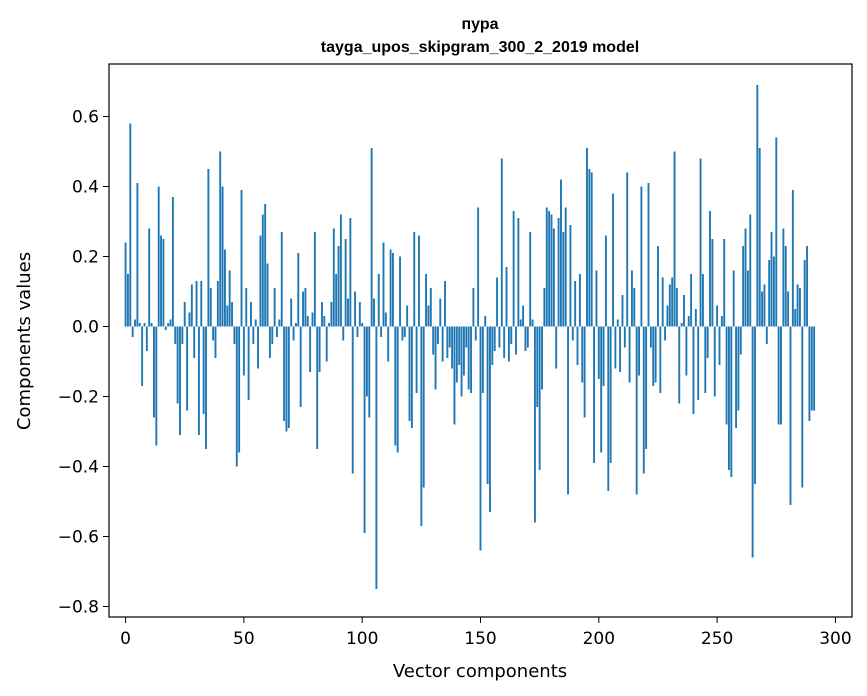  What do you see at coordinates (480, 639) in the screenshot?
I see `x-tick-label: 150` at bounding box center [480, 639].